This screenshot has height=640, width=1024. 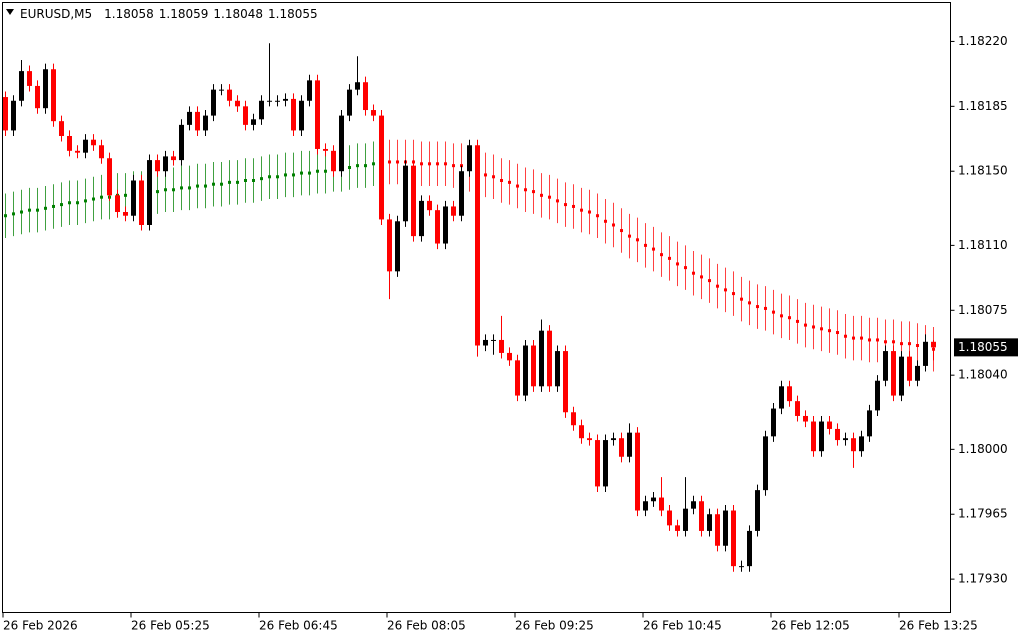 What do you see at coordinates (983, 106) in the screenshot?
I see `y-tick-label: 1.18185` at bounding box center [983, 106].